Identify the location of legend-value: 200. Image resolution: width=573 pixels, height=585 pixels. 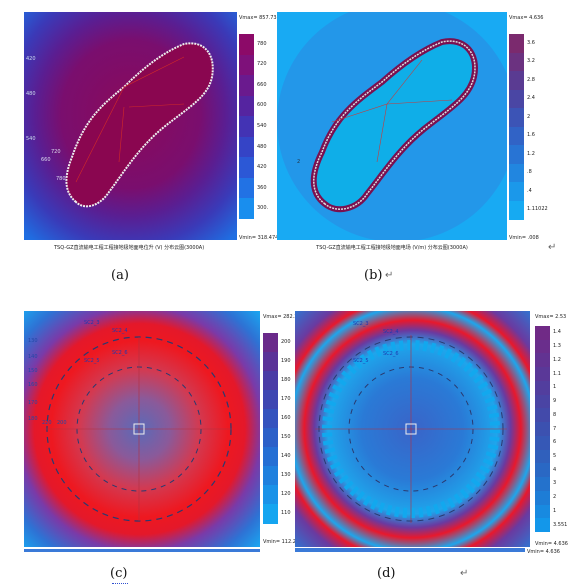
(286, 342).